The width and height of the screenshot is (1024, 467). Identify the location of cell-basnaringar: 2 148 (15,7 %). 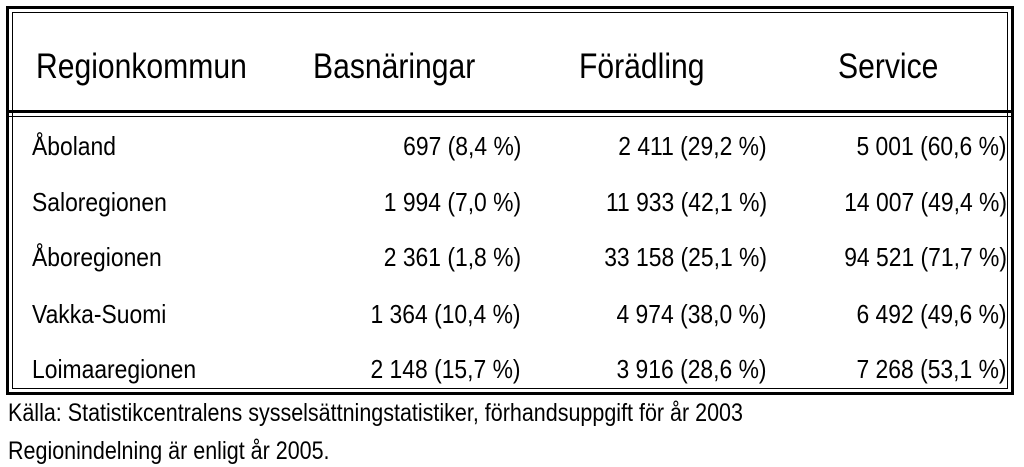
(445, 369).